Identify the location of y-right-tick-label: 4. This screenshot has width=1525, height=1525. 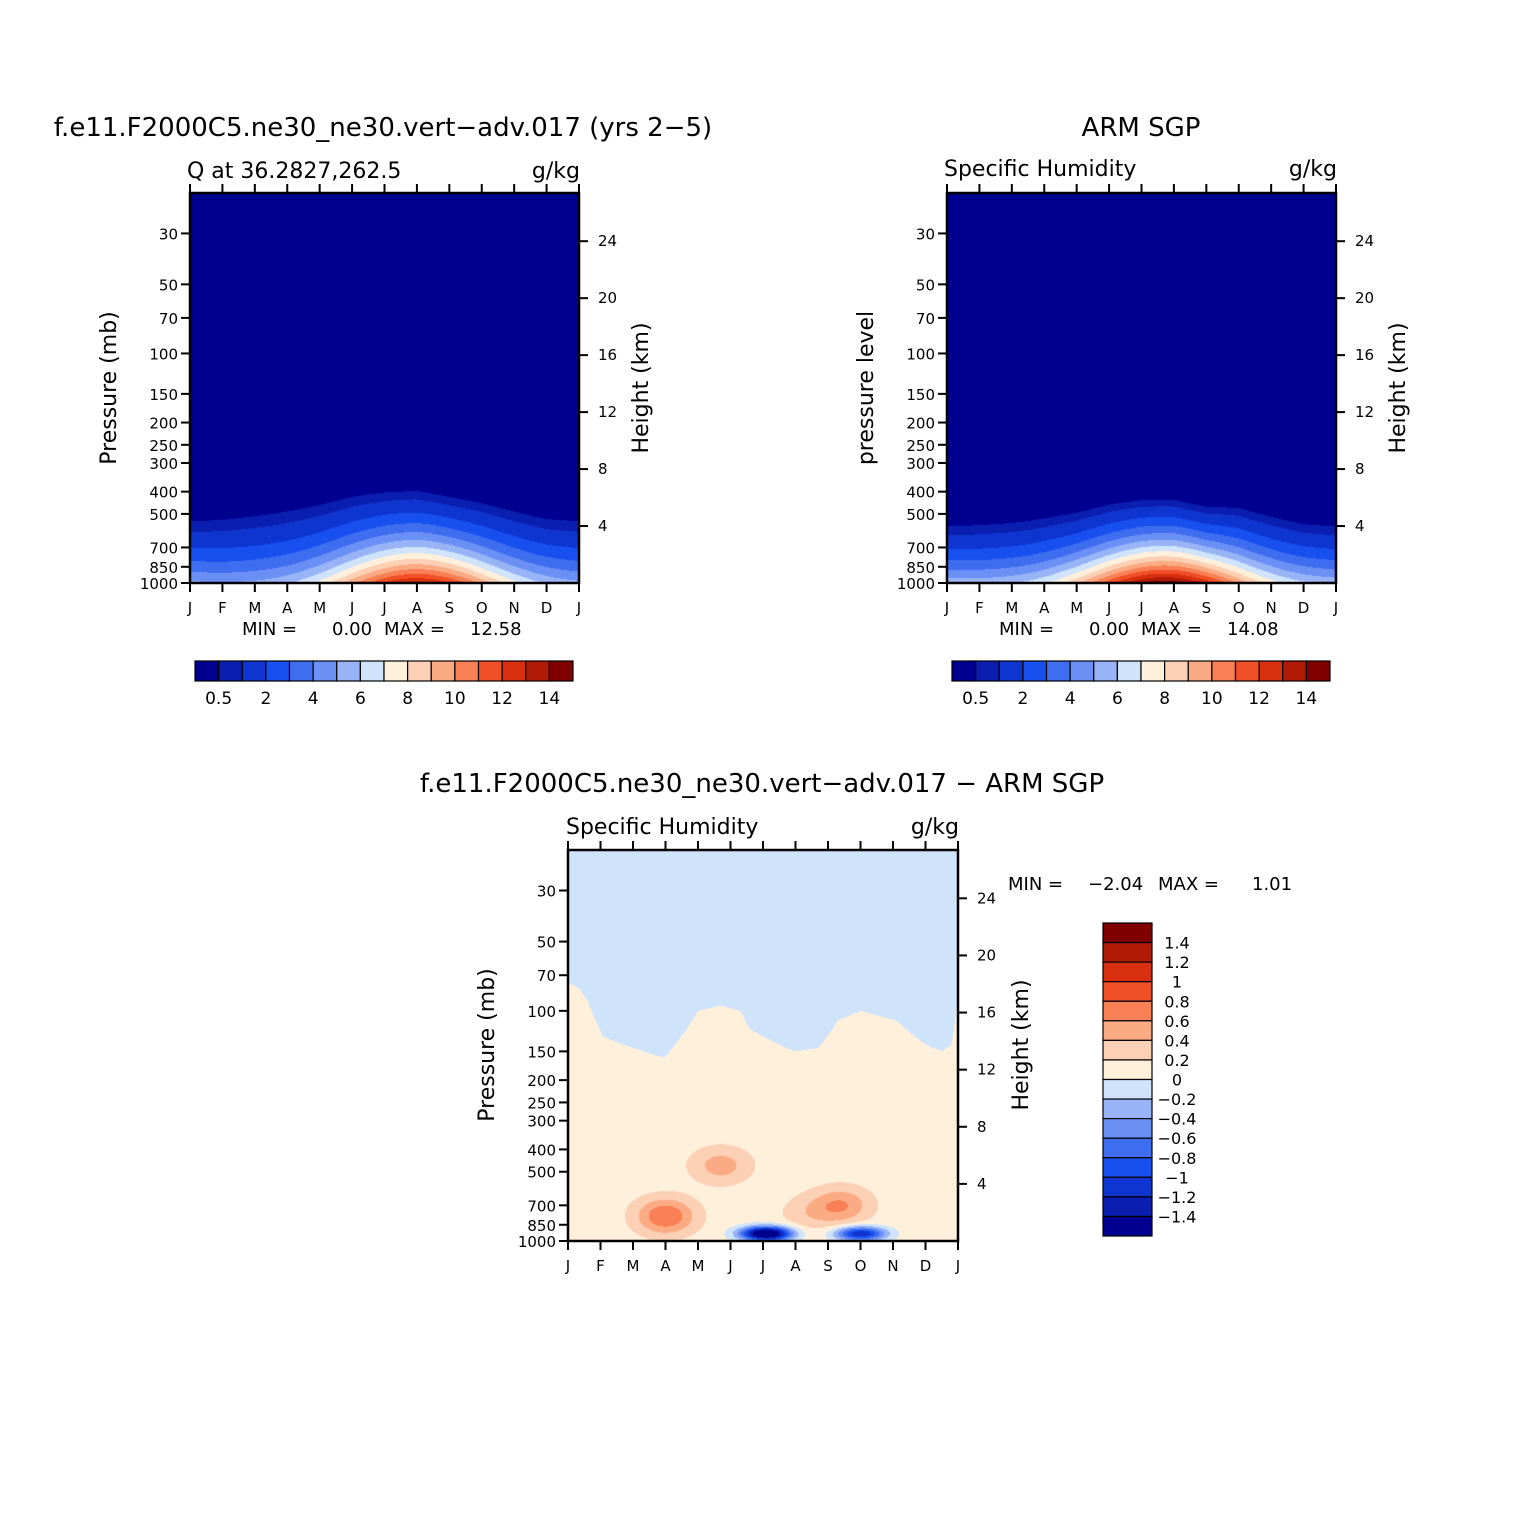
(982, 1184).